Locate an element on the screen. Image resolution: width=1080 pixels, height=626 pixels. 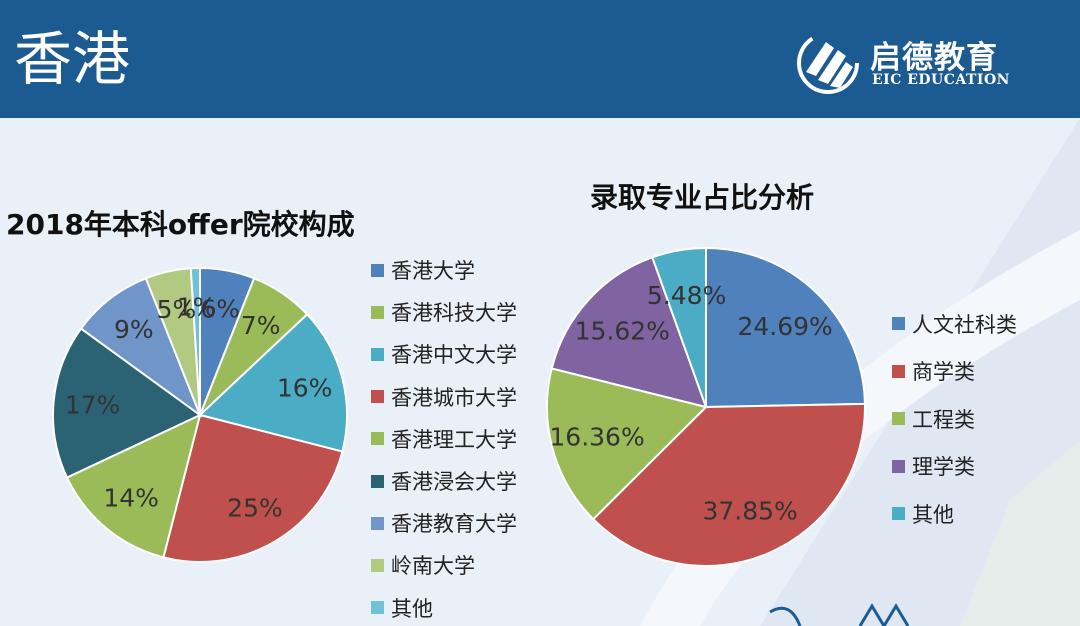
pie-data-label-9: 1% is located at coordinates (197, 307).